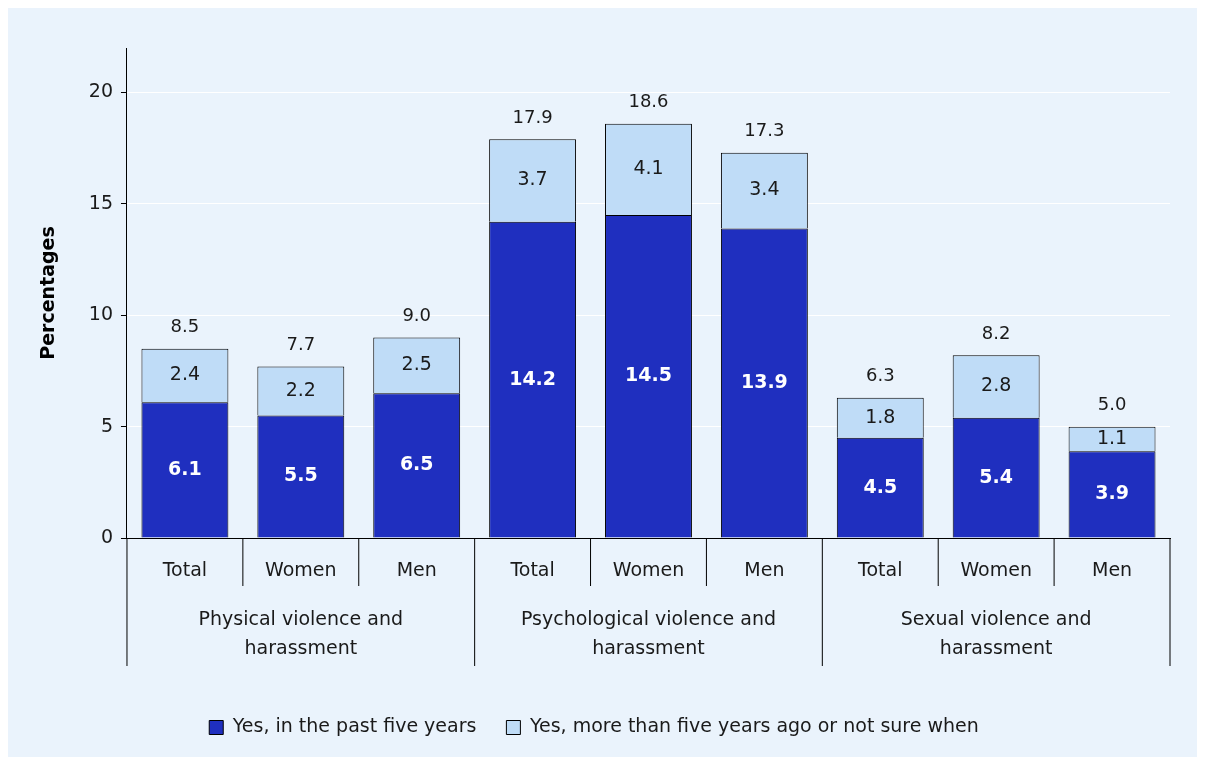 The image size is (1205, 765). Describe the element at coordinates (764, 380) in the screenshot. I see `data-label: 13.9` at that location.